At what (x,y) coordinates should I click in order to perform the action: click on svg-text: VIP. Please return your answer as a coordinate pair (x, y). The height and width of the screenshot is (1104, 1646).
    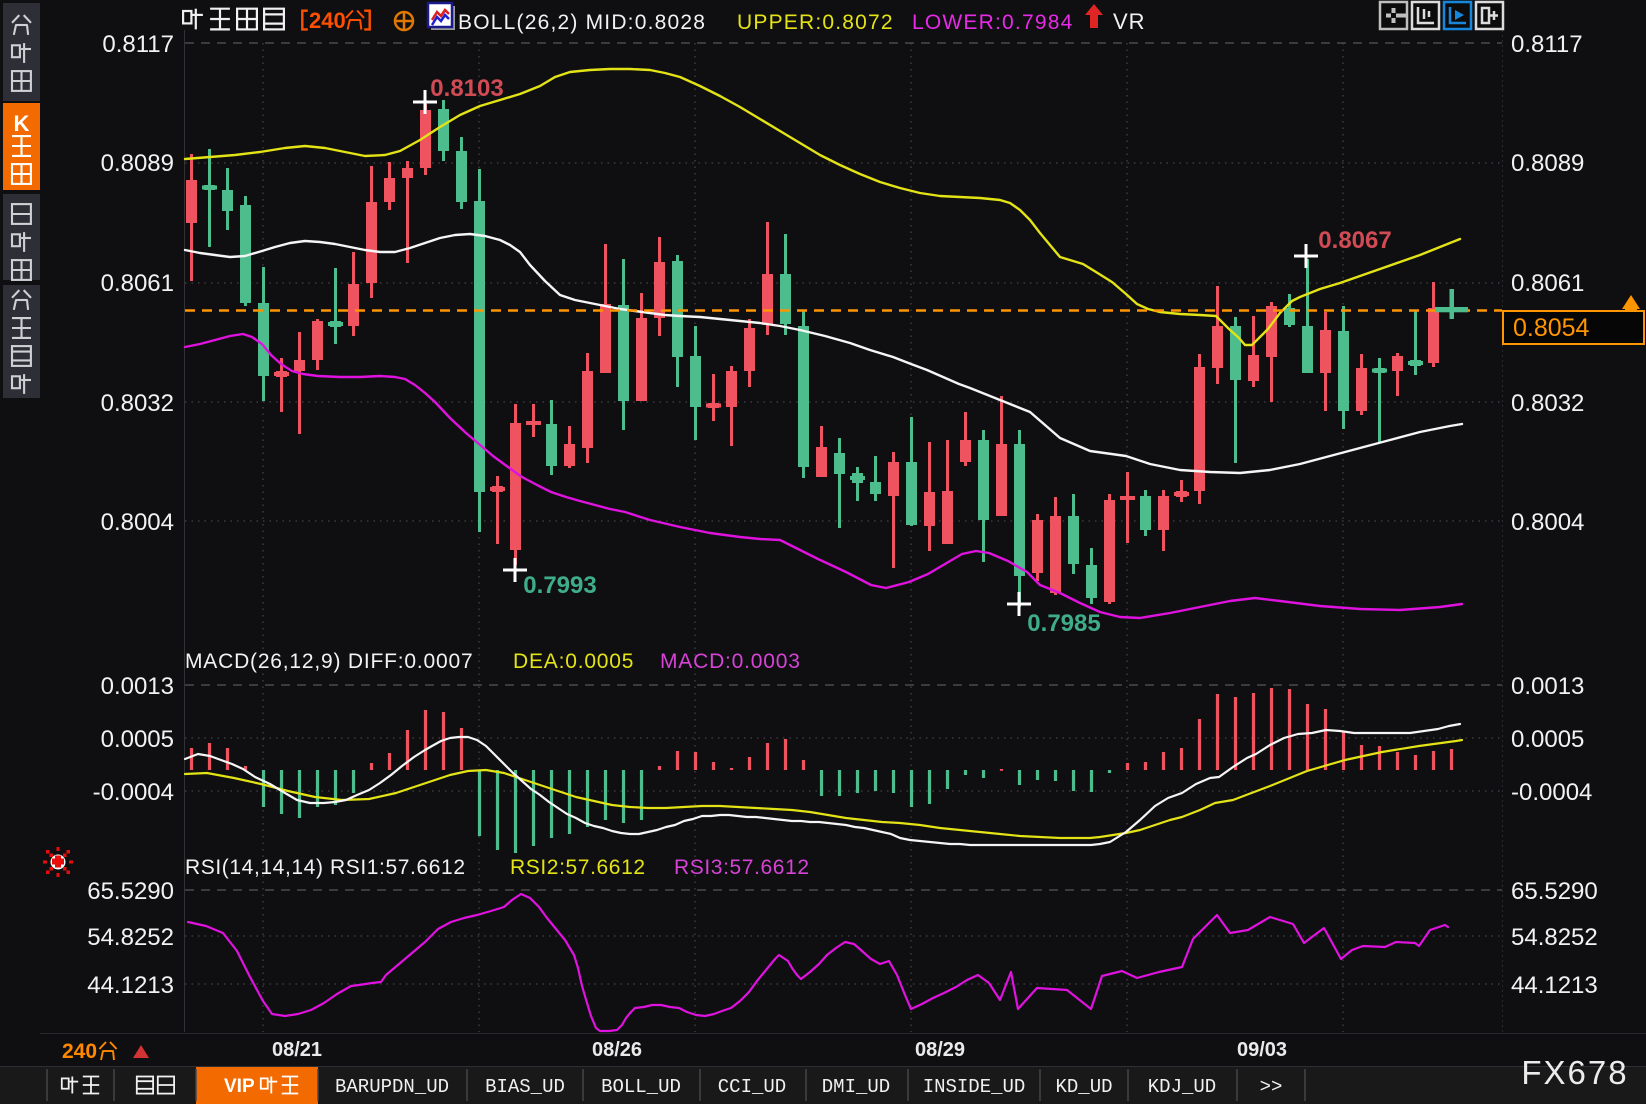
    Looking at the image, I should click on (239, 1086).